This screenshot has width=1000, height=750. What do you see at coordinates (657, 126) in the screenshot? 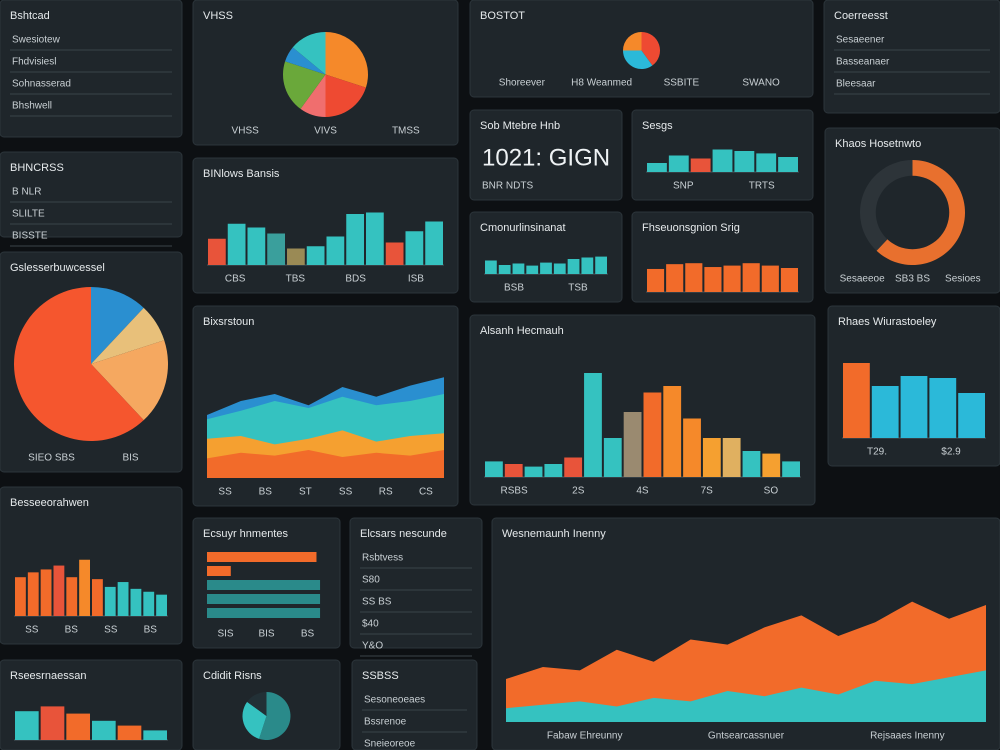
I see `panel-title: Sesgs` at bounding box center [657, 126].